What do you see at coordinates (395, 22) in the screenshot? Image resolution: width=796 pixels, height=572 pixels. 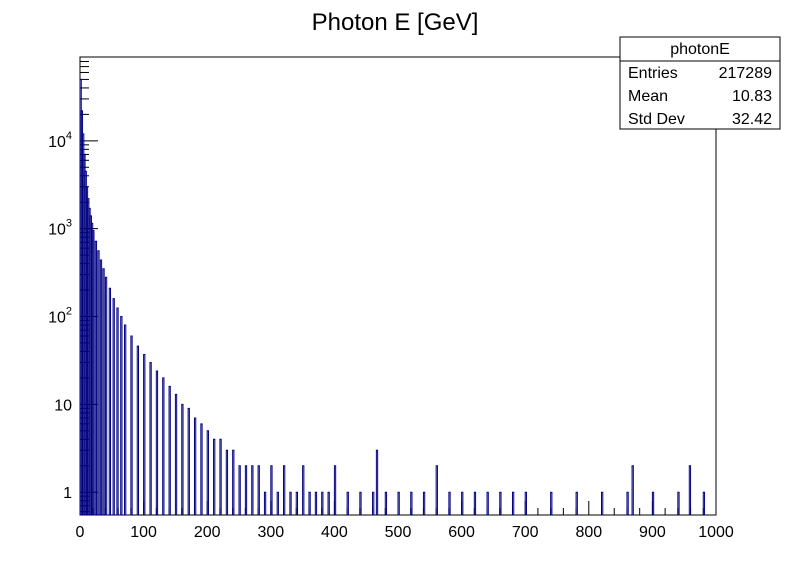 I see `chart-title: Photon E [GeV]` at bounding box center [395, 22].